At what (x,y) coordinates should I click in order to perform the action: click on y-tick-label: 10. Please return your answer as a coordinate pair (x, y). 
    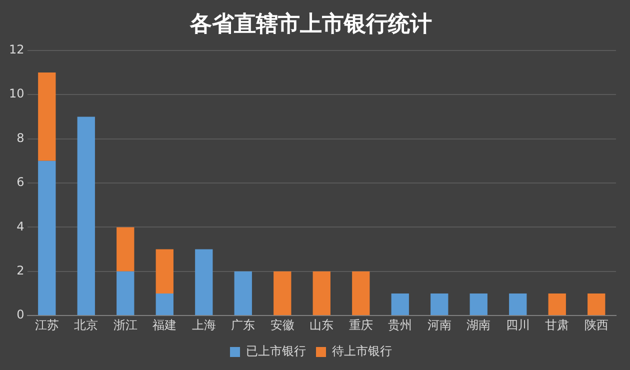
    Looking at the image, I should click on (16, 93).